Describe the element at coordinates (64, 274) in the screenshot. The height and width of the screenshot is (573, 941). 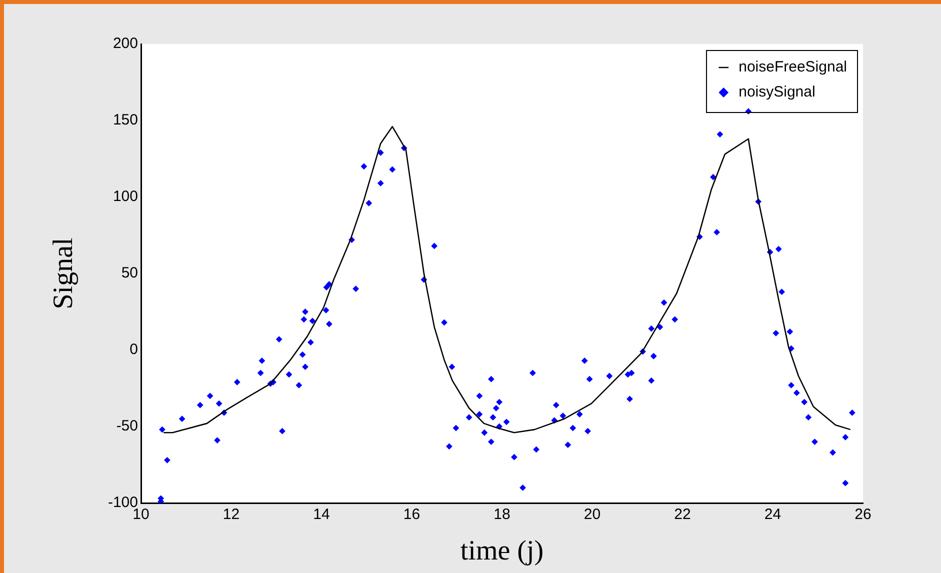
I see `y-axis-title: Signal` at that location.